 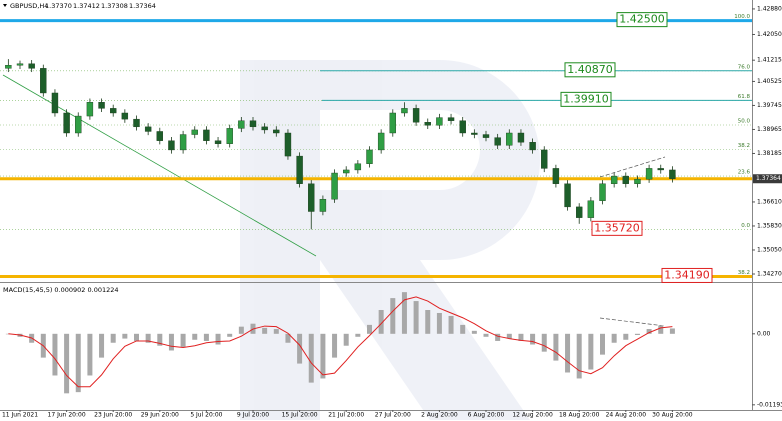 What do you see at coordinates (672, 415) in the screenshot?
I see `x-tick-label: 30 Aug 20:00` at bounding box center [672, 415].